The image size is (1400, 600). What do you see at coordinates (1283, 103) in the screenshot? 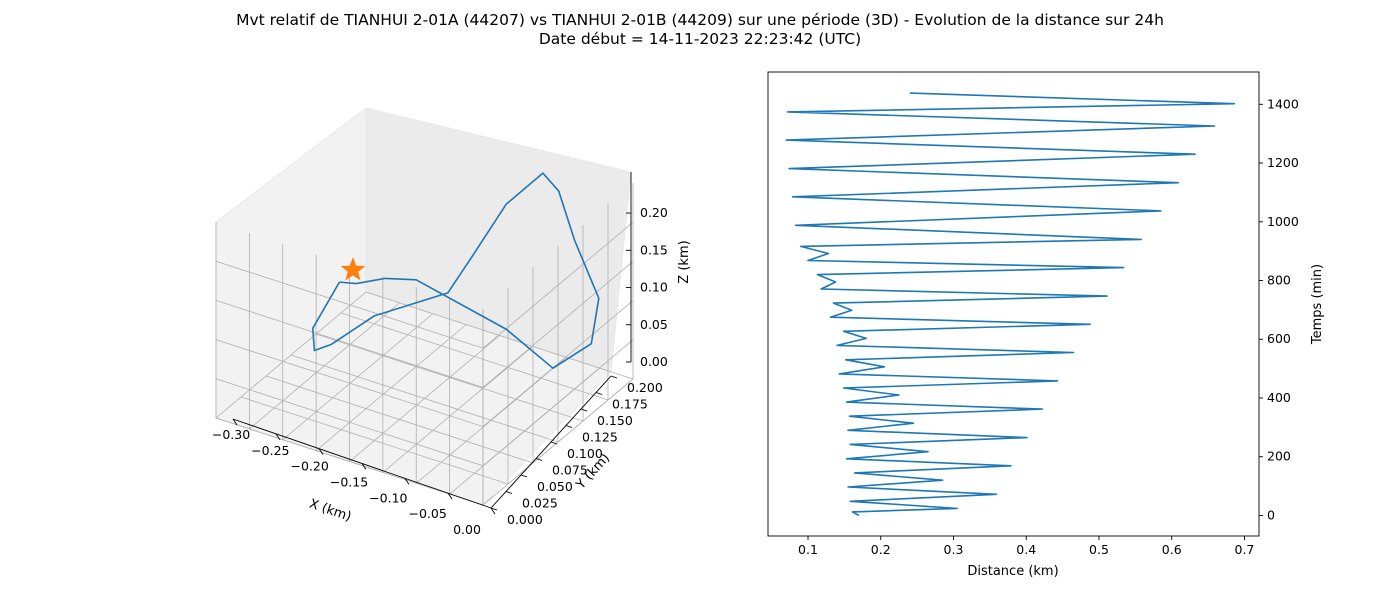
I see `time-tick-label: 1400` at bounding box center [1283, 103].